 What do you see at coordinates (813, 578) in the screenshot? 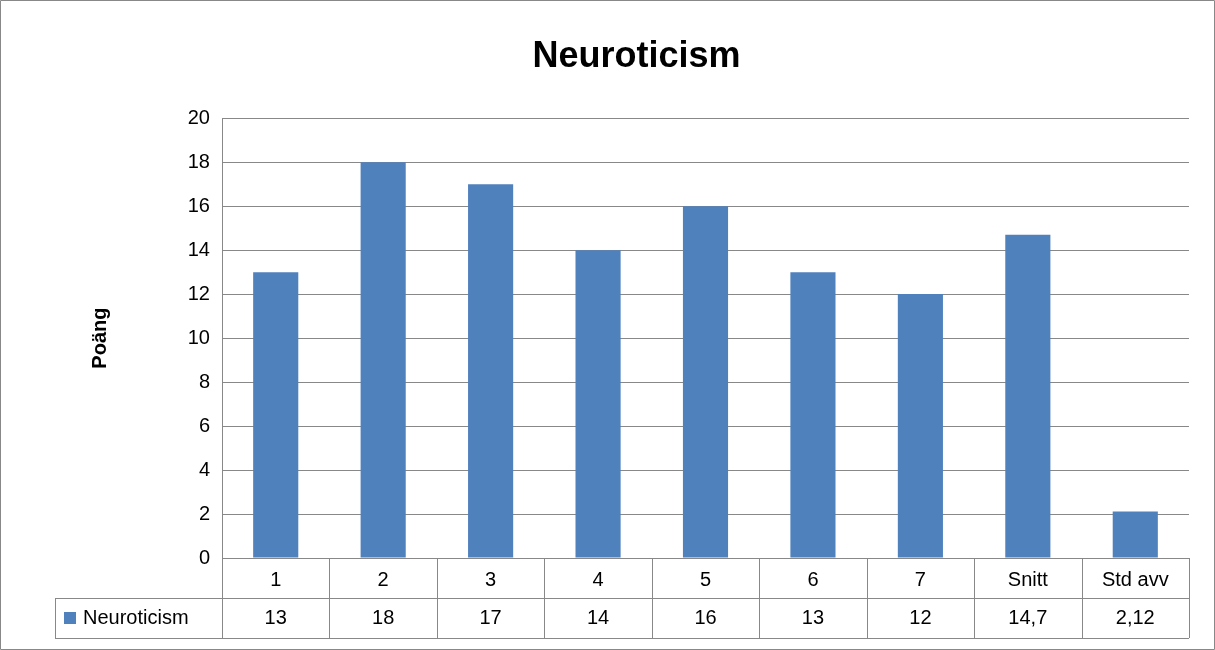
I see `x-tick-label: 6` at bounding box center [813, 578].